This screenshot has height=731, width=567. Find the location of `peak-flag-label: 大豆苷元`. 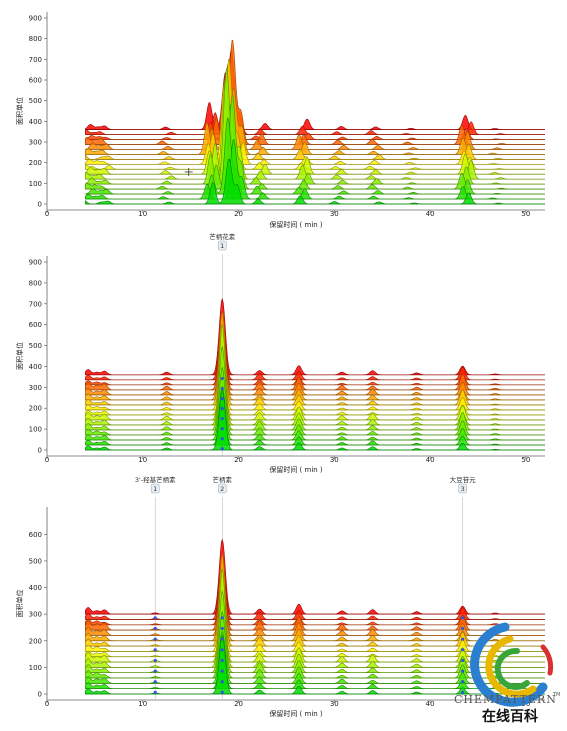

peak-flag-label: 大豆苷元 is located at coordinates (463, 479).